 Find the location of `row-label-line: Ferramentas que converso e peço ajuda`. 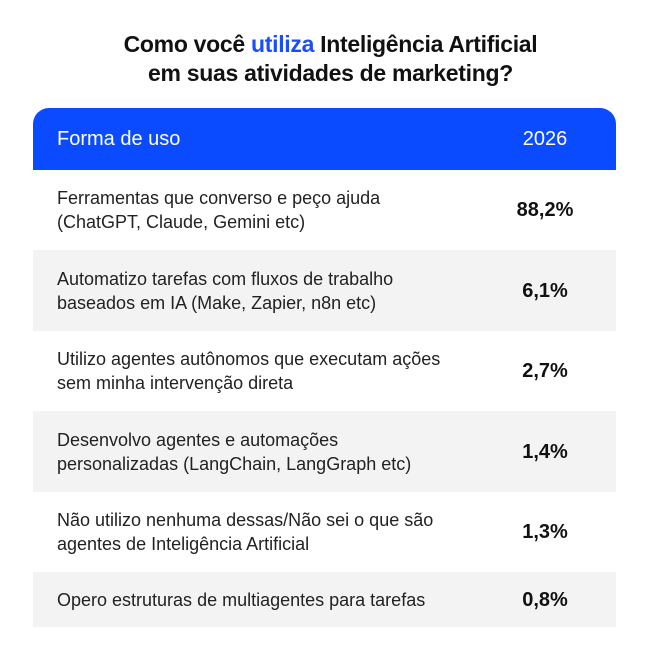

row-label-line: Ferramentas que converso e peço ajuda is located at coordinates (219, 198).